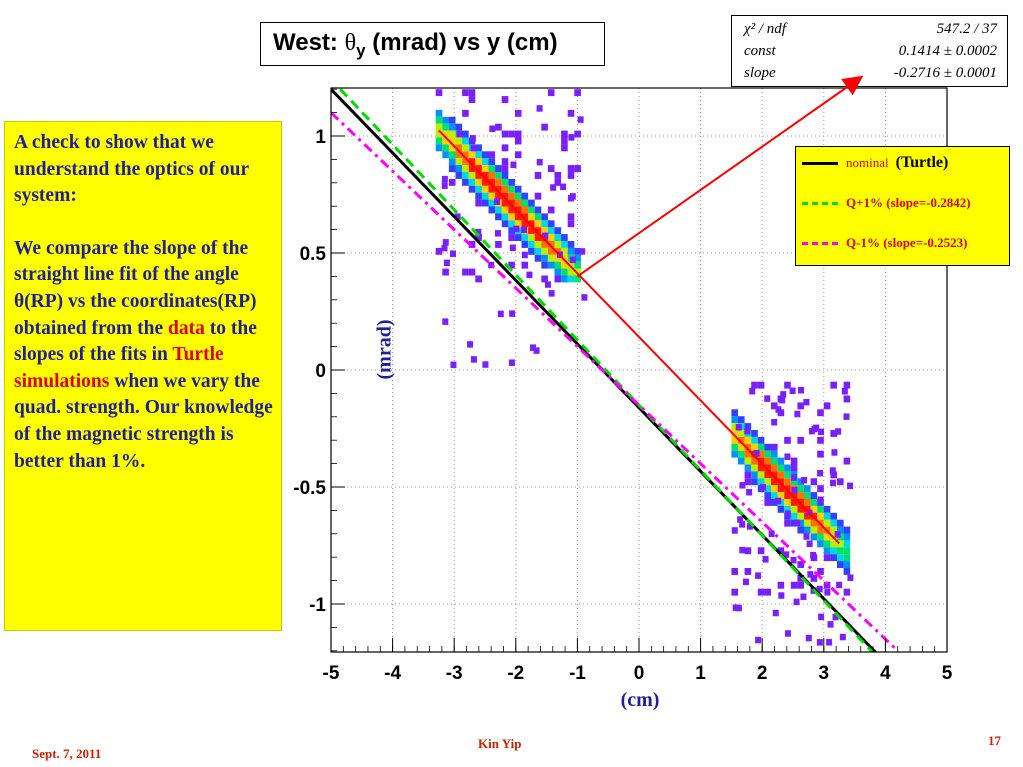 Image resolution: width=1023 pixels, height=767 pixels. What do you see at coordinates (820, 244) in the screenshot?
I see `legend-swatch-qminus` at bounding box center [820, 244].